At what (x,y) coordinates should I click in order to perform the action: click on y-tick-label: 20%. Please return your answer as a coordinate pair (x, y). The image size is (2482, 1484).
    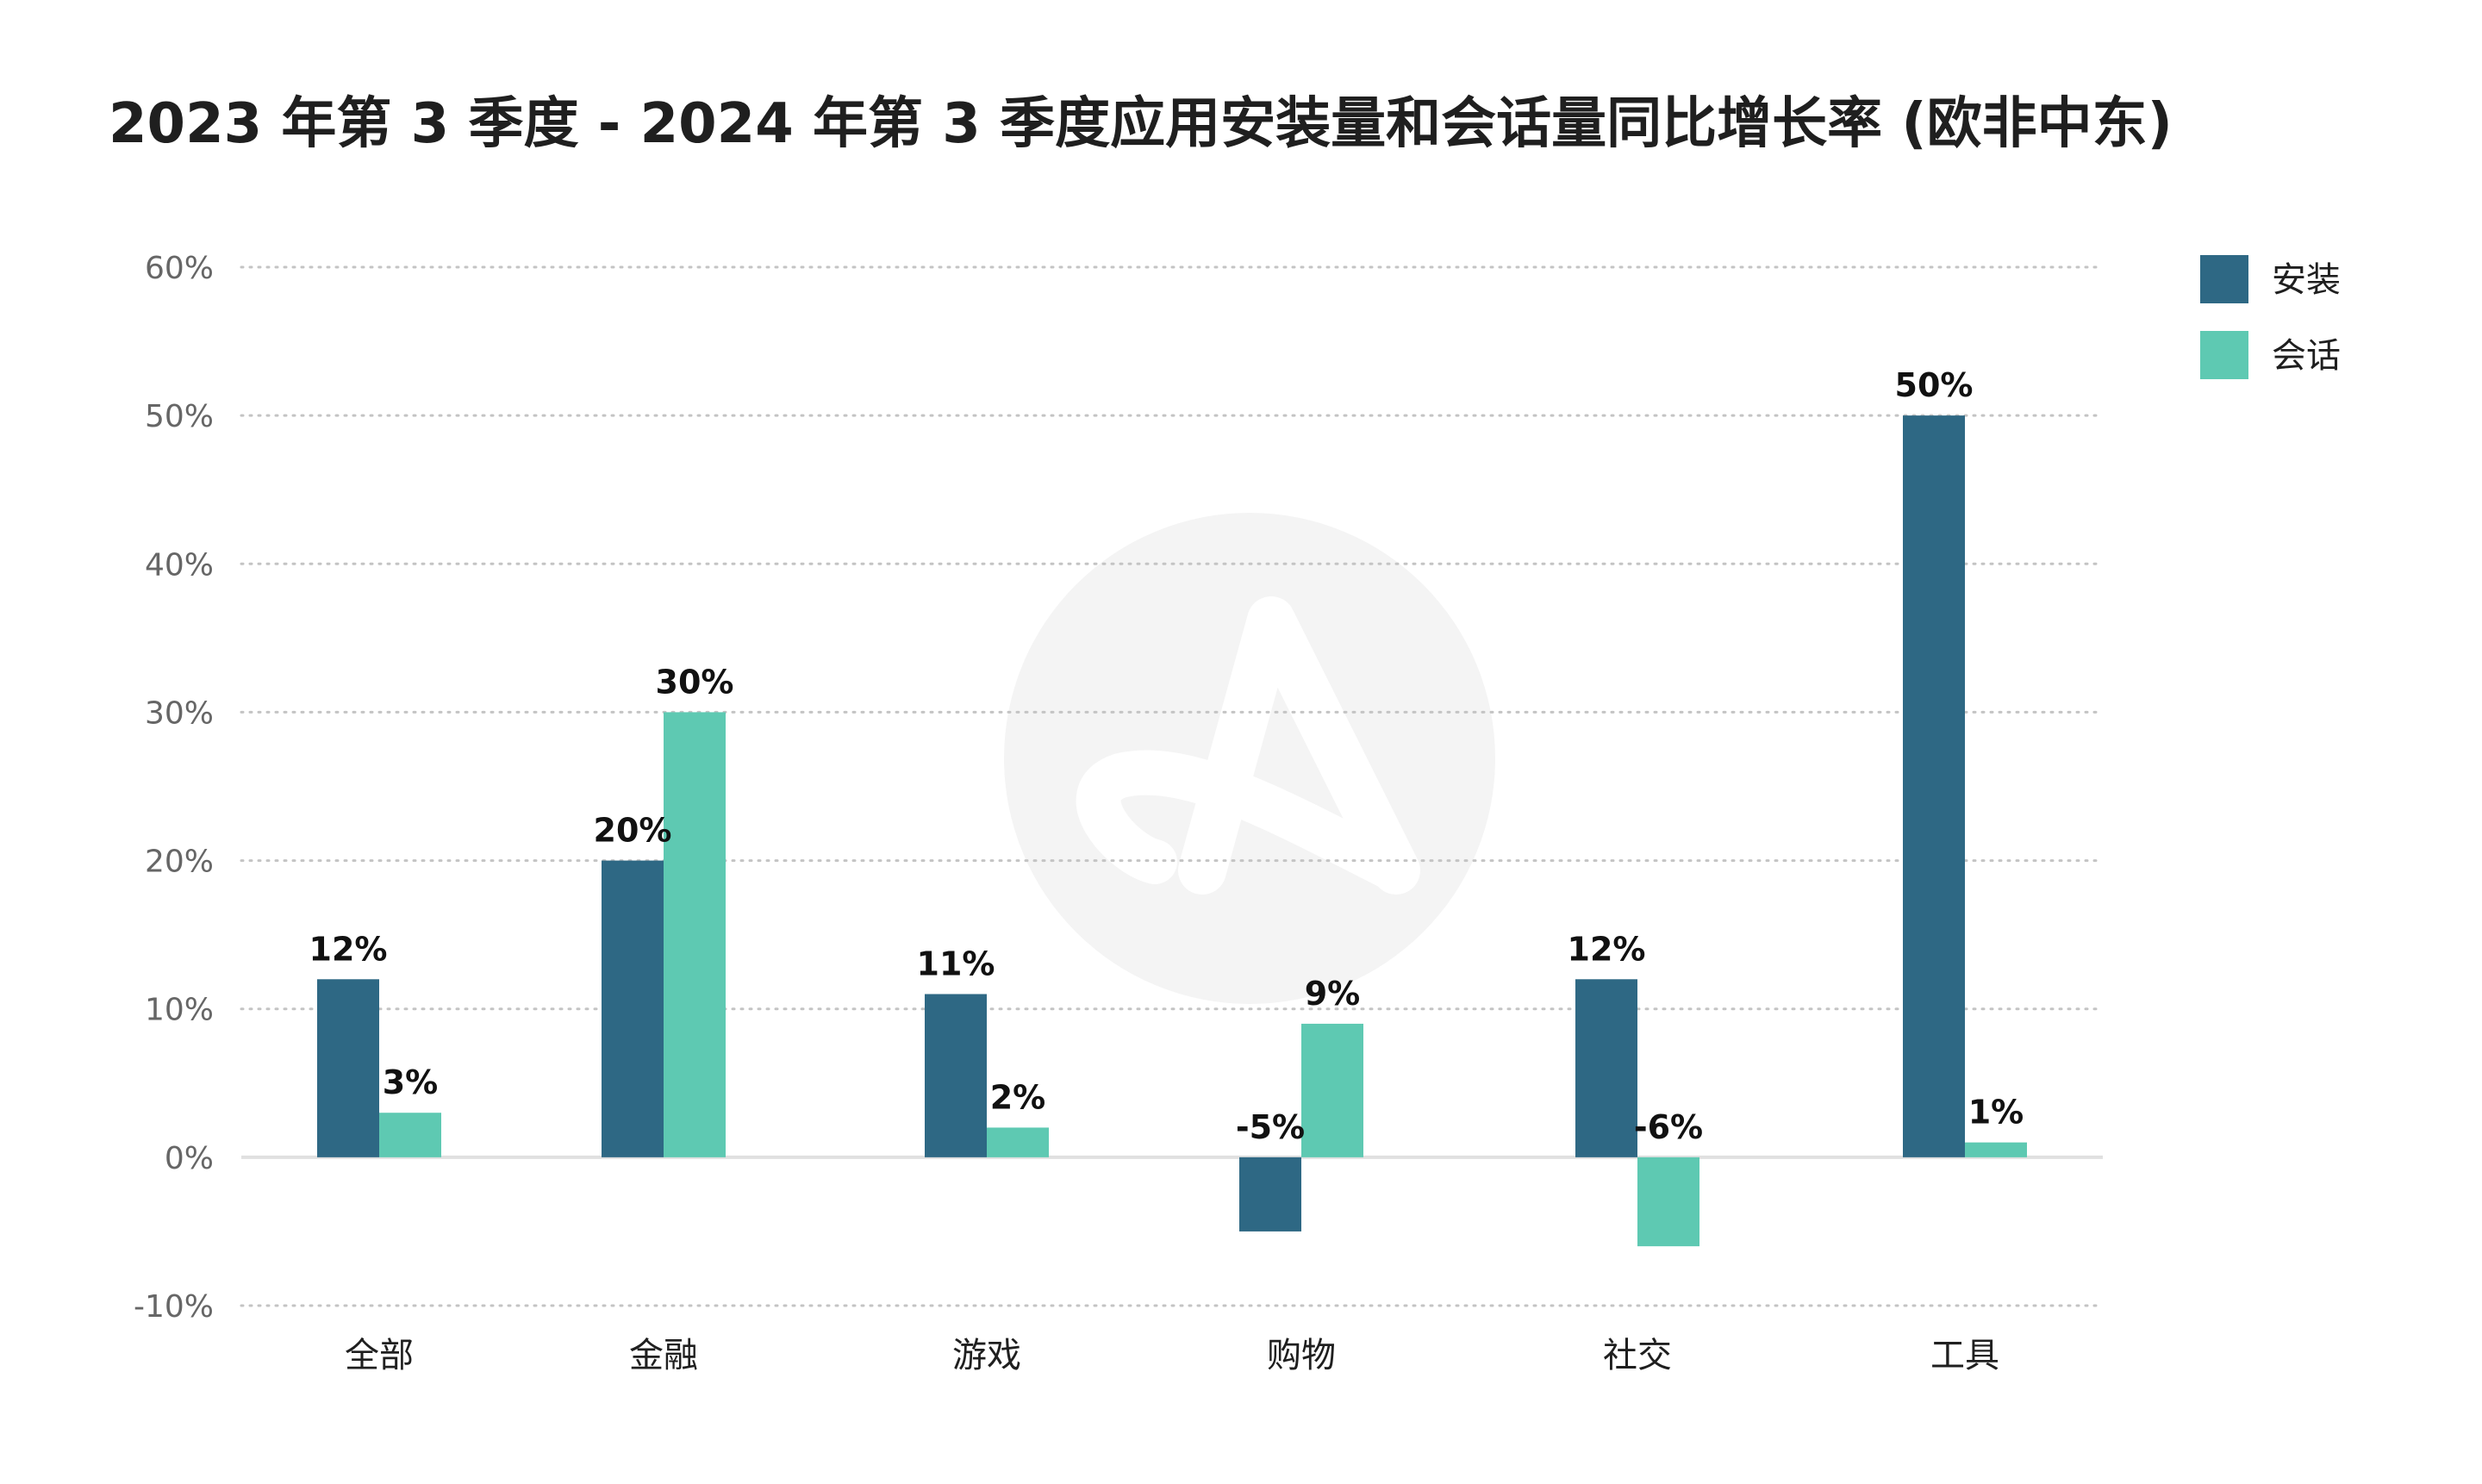
    Looking at the image, I should click on (179, 862).